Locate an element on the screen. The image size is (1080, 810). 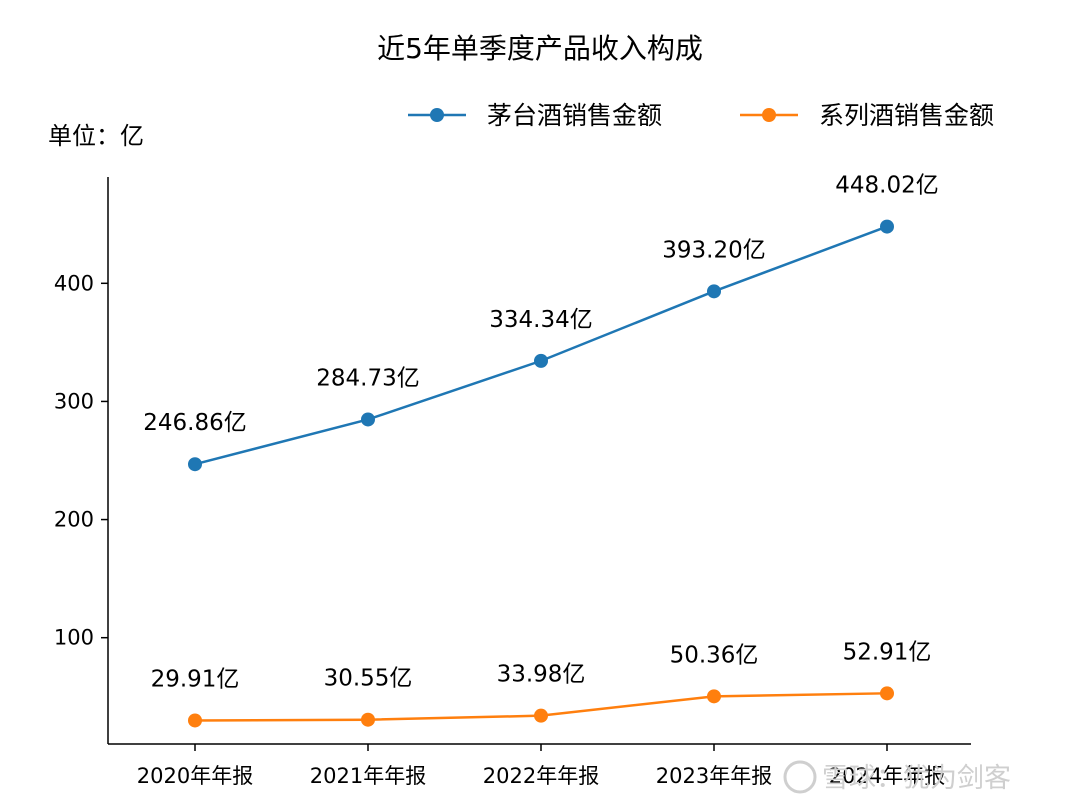
watermark-text: 雪球：犹为剑客 is located at coordinates (916, 778).